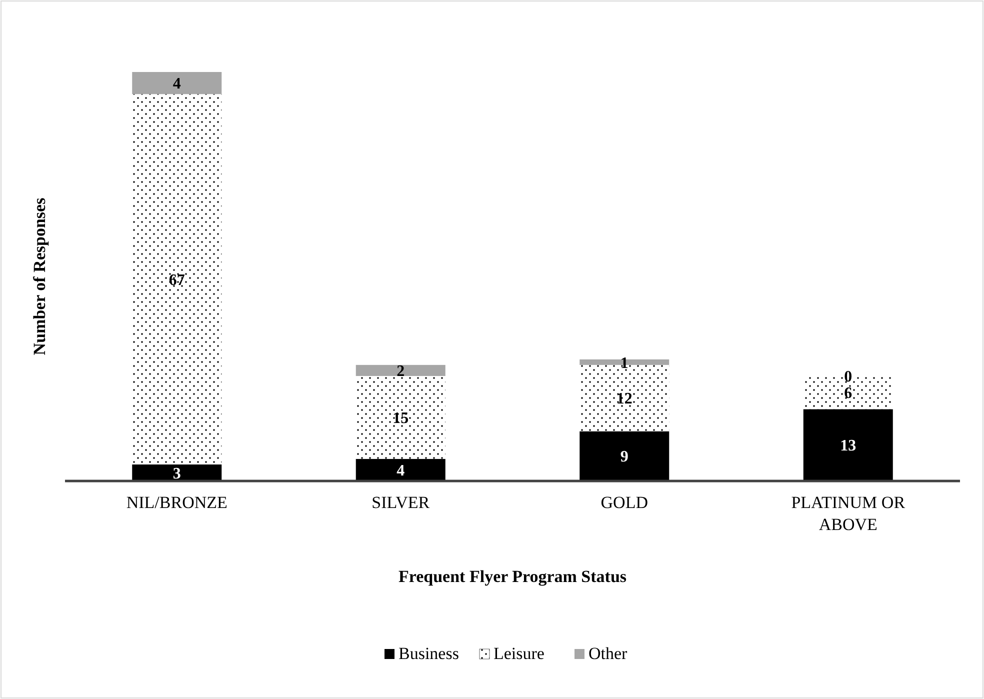 This screenshot has width=984, height=699. I want to click on x-tick-label: NIL/BRONZE, so click(177, 502).